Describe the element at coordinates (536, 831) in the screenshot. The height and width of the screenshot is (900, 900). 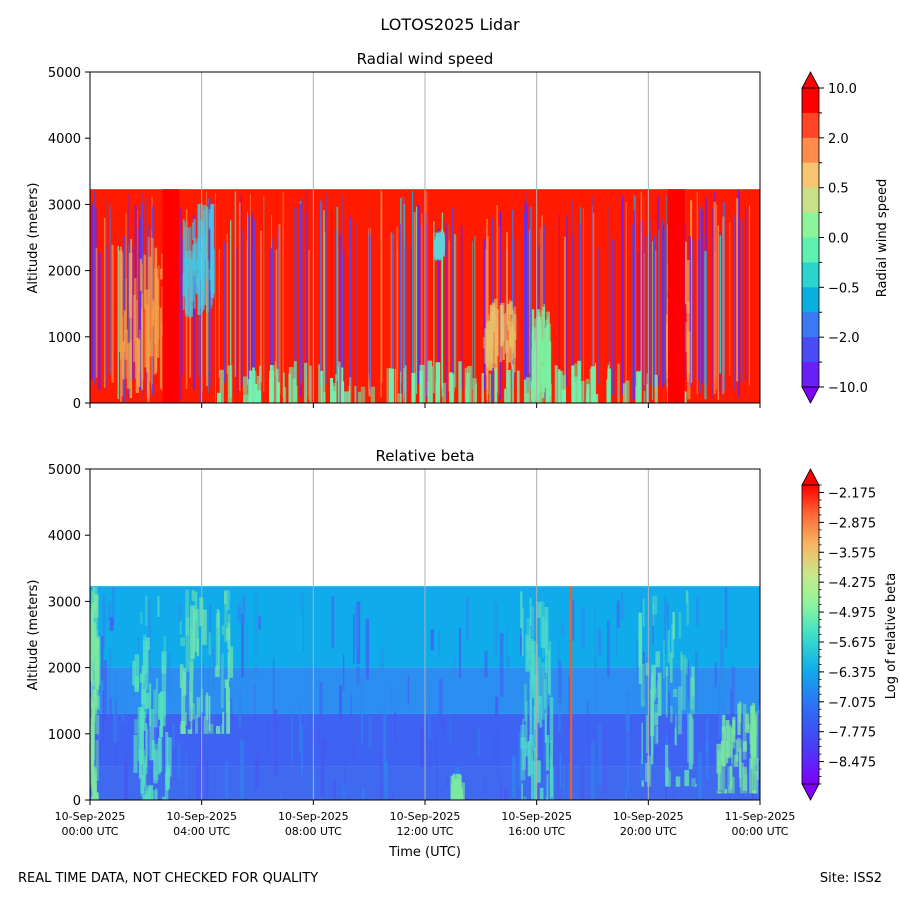
I see `x-tick-label-time: 16:00 UTC` at that location.